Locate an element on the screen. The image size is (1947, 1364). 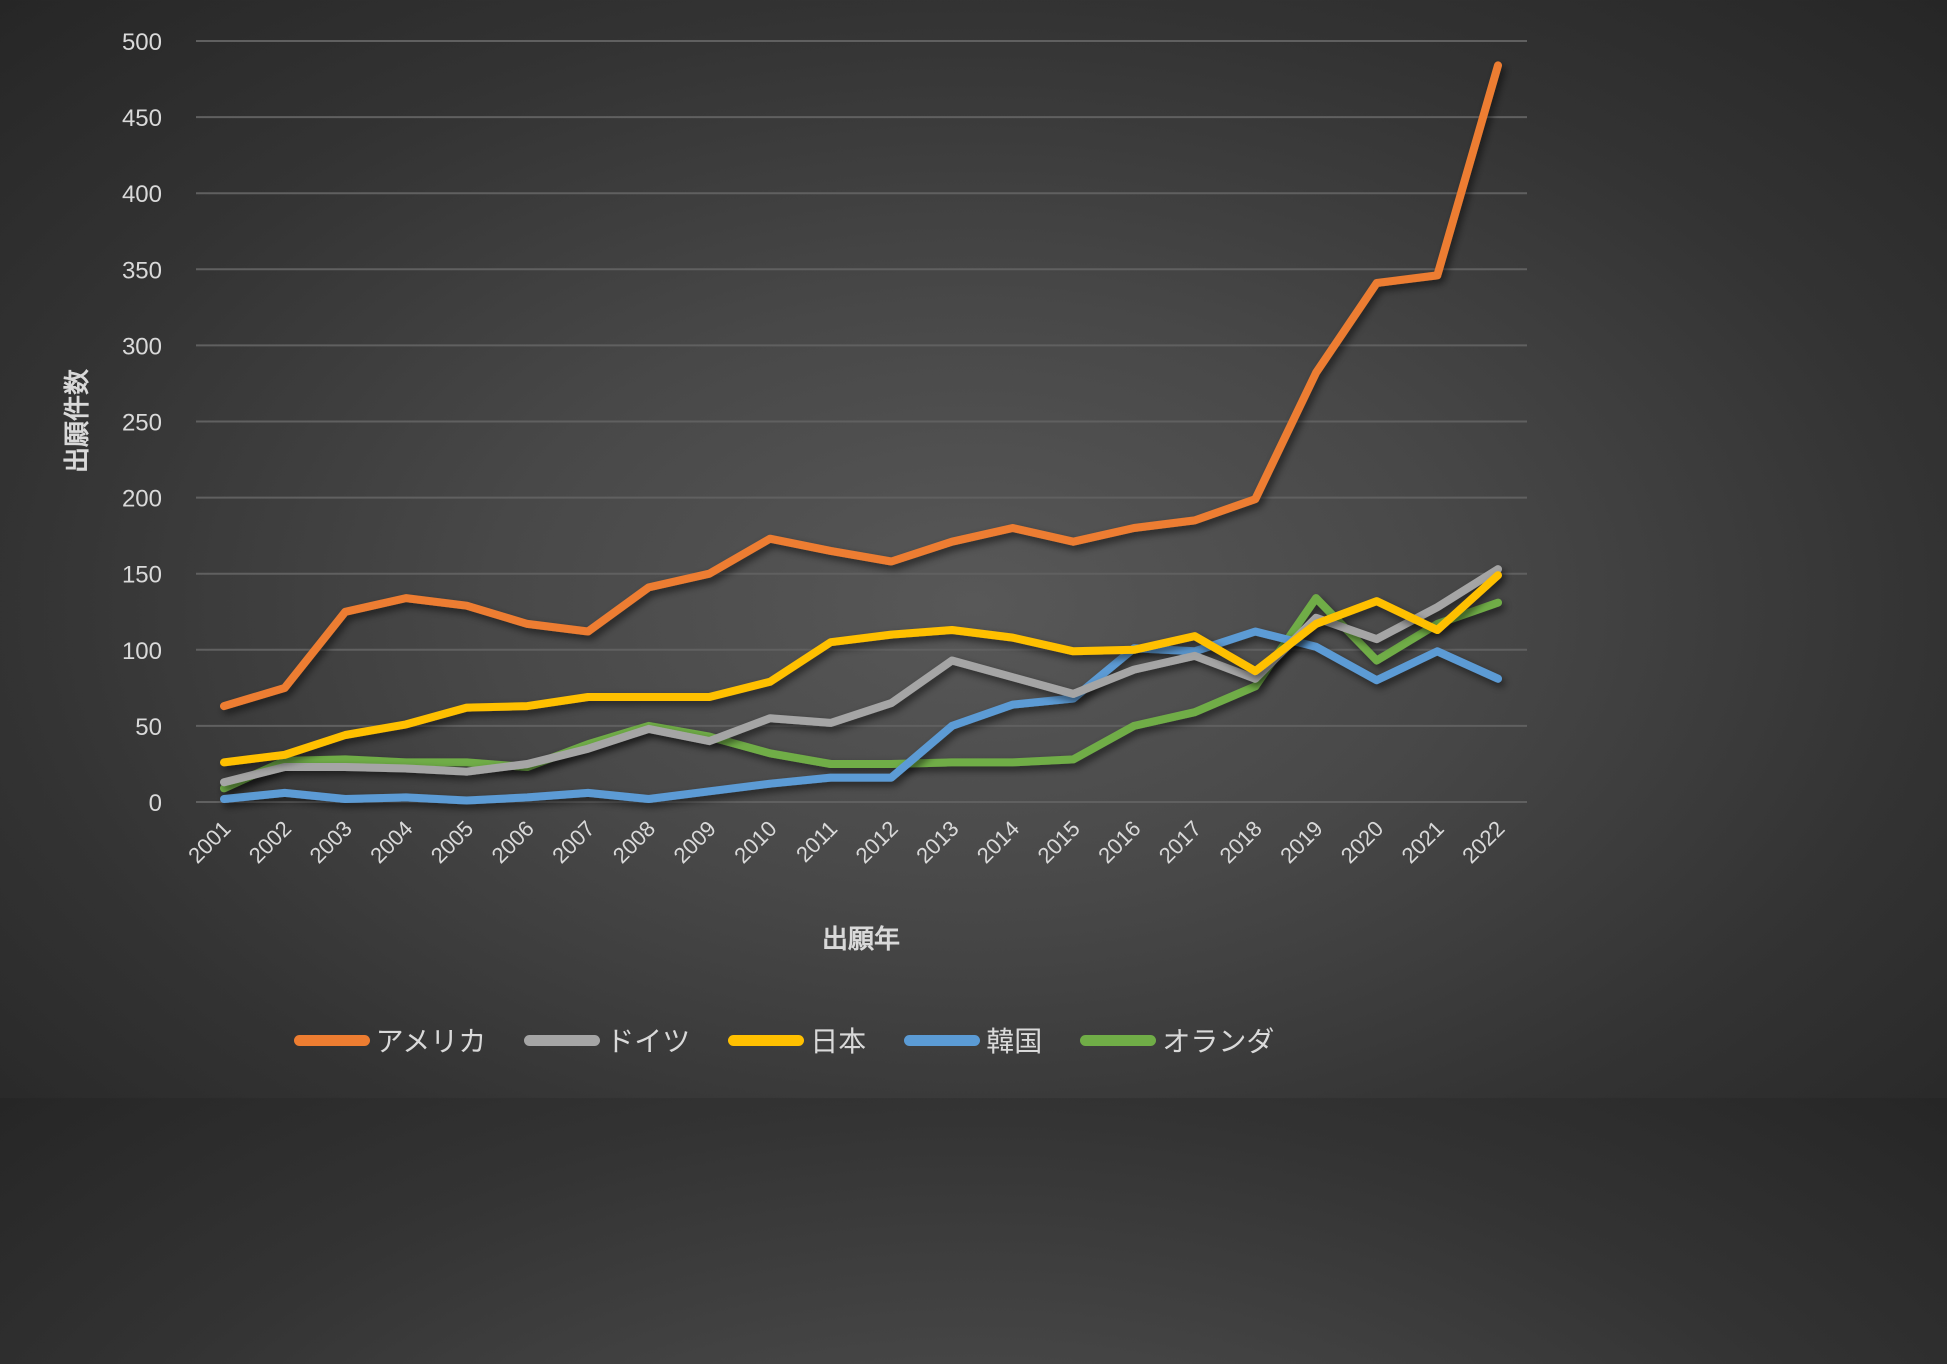
y-axis-ticks: 0 50 100 150 200 250 300 350 400 450 500 is located at coordinates (142, 423).